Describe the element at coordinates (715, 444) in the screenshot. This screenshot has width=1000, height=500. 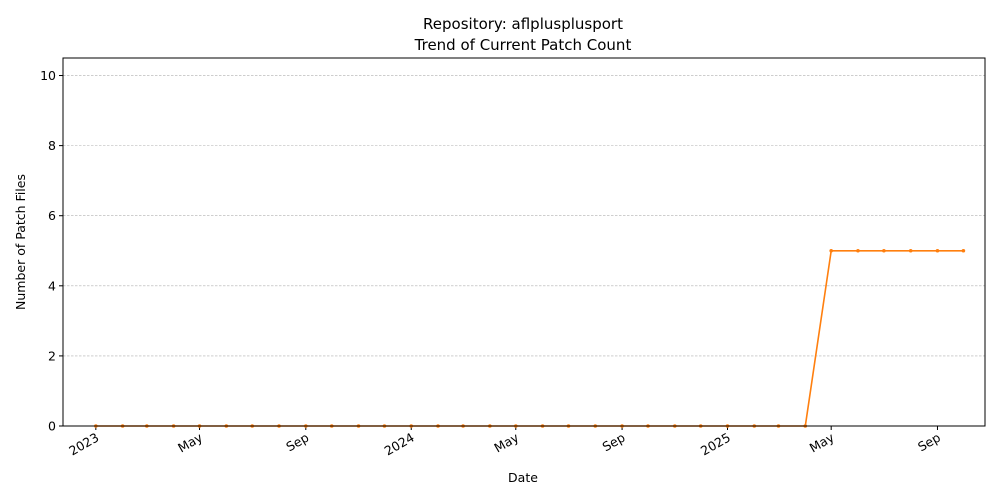
I see `x-tick-label: 2025` at that location.